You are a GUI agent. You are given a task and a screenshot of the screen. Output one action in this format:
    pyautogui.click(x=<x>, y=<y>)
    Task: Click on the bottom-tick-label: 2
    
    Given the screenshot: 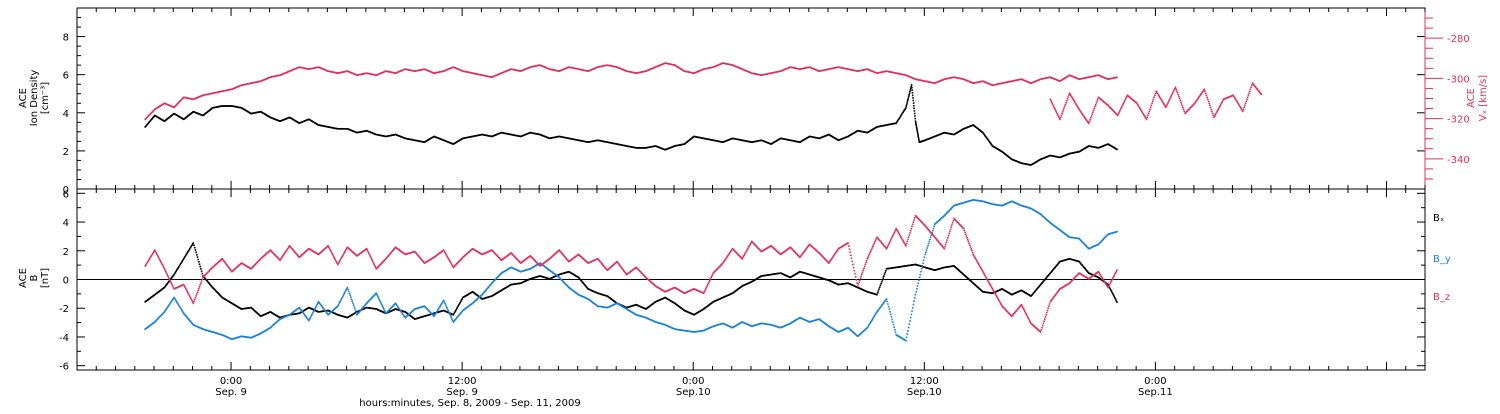 What is the action you would take?
    pyautogui.click(x=66, y=252)
    